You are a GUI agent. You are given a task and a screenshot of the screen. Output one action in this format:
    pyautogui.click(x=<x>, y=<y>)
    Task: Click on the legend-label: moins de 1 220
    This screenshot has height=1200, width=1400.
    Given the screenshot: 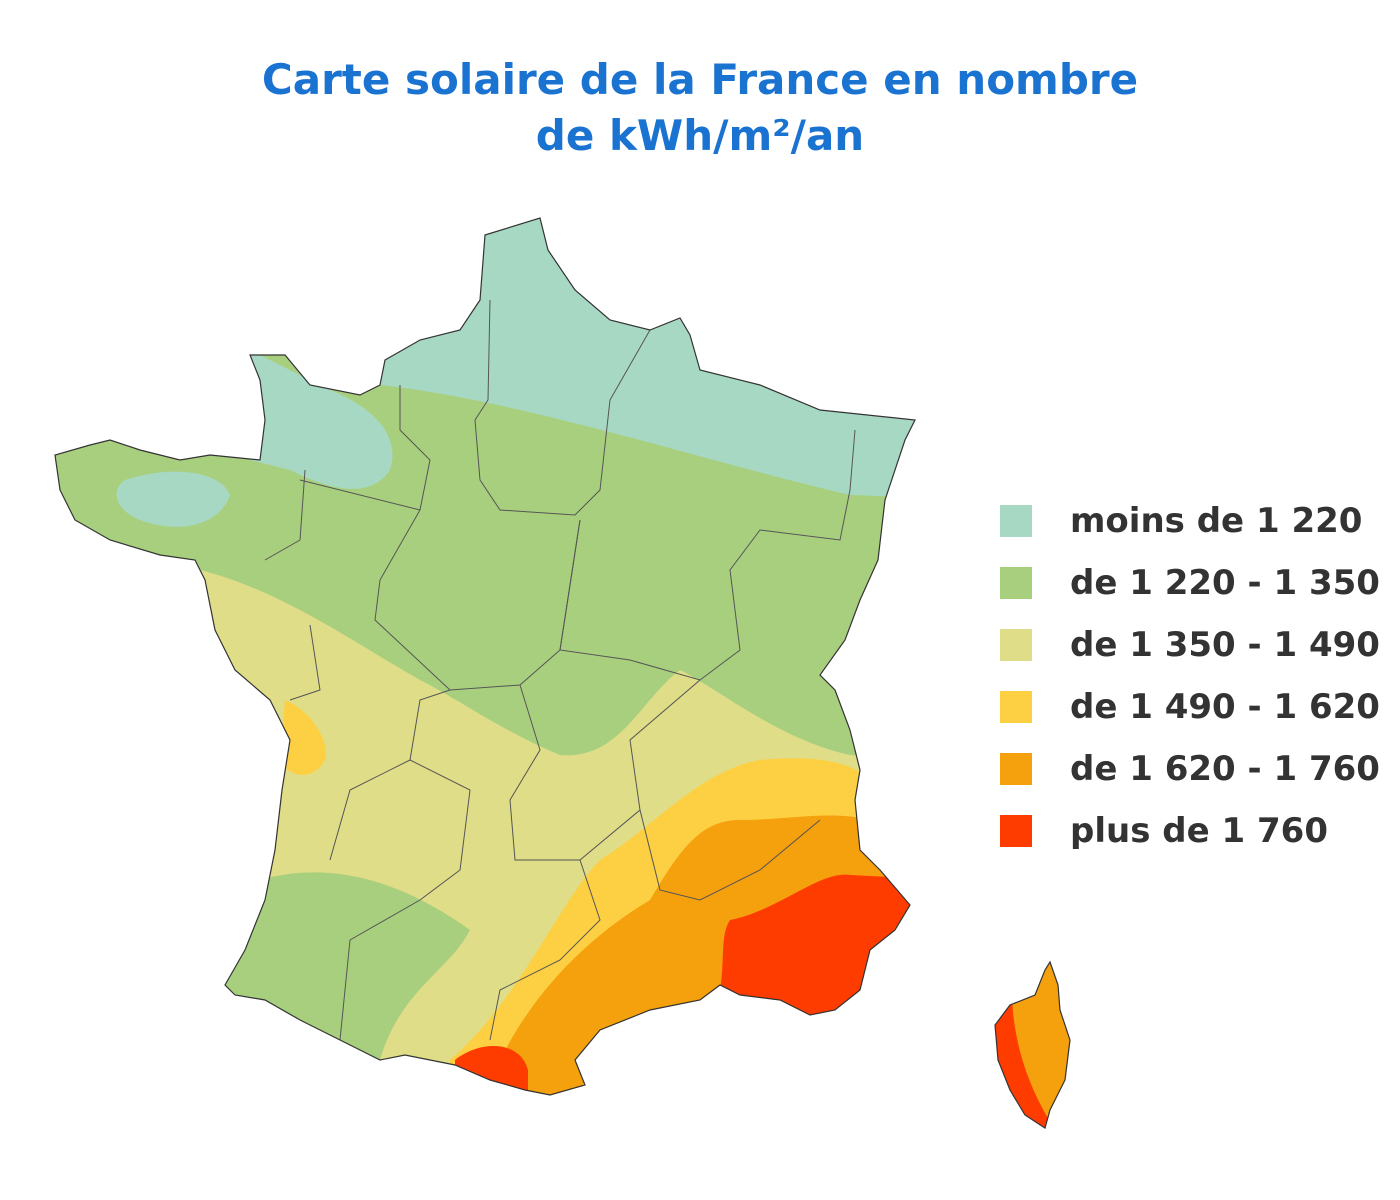 What is the action you would take?
    pyautogui.click(x=1216, y=521)
    